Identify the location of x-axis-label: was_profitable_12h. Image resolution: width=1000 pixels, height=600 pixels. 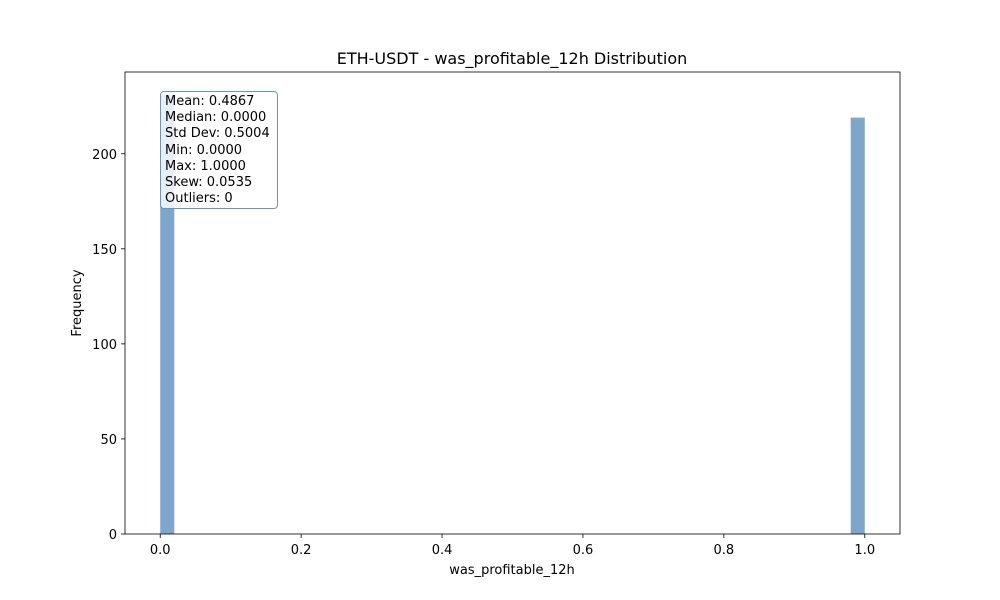
(512, 570).